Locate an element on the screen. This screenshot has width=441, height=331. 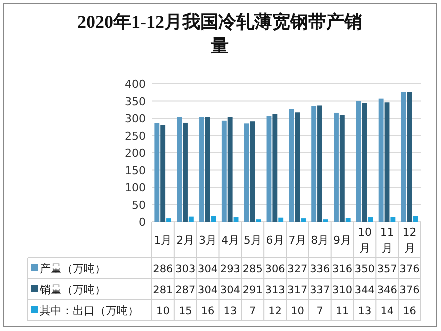
y-tick-label: 400 is located at coordinates (135, 84).